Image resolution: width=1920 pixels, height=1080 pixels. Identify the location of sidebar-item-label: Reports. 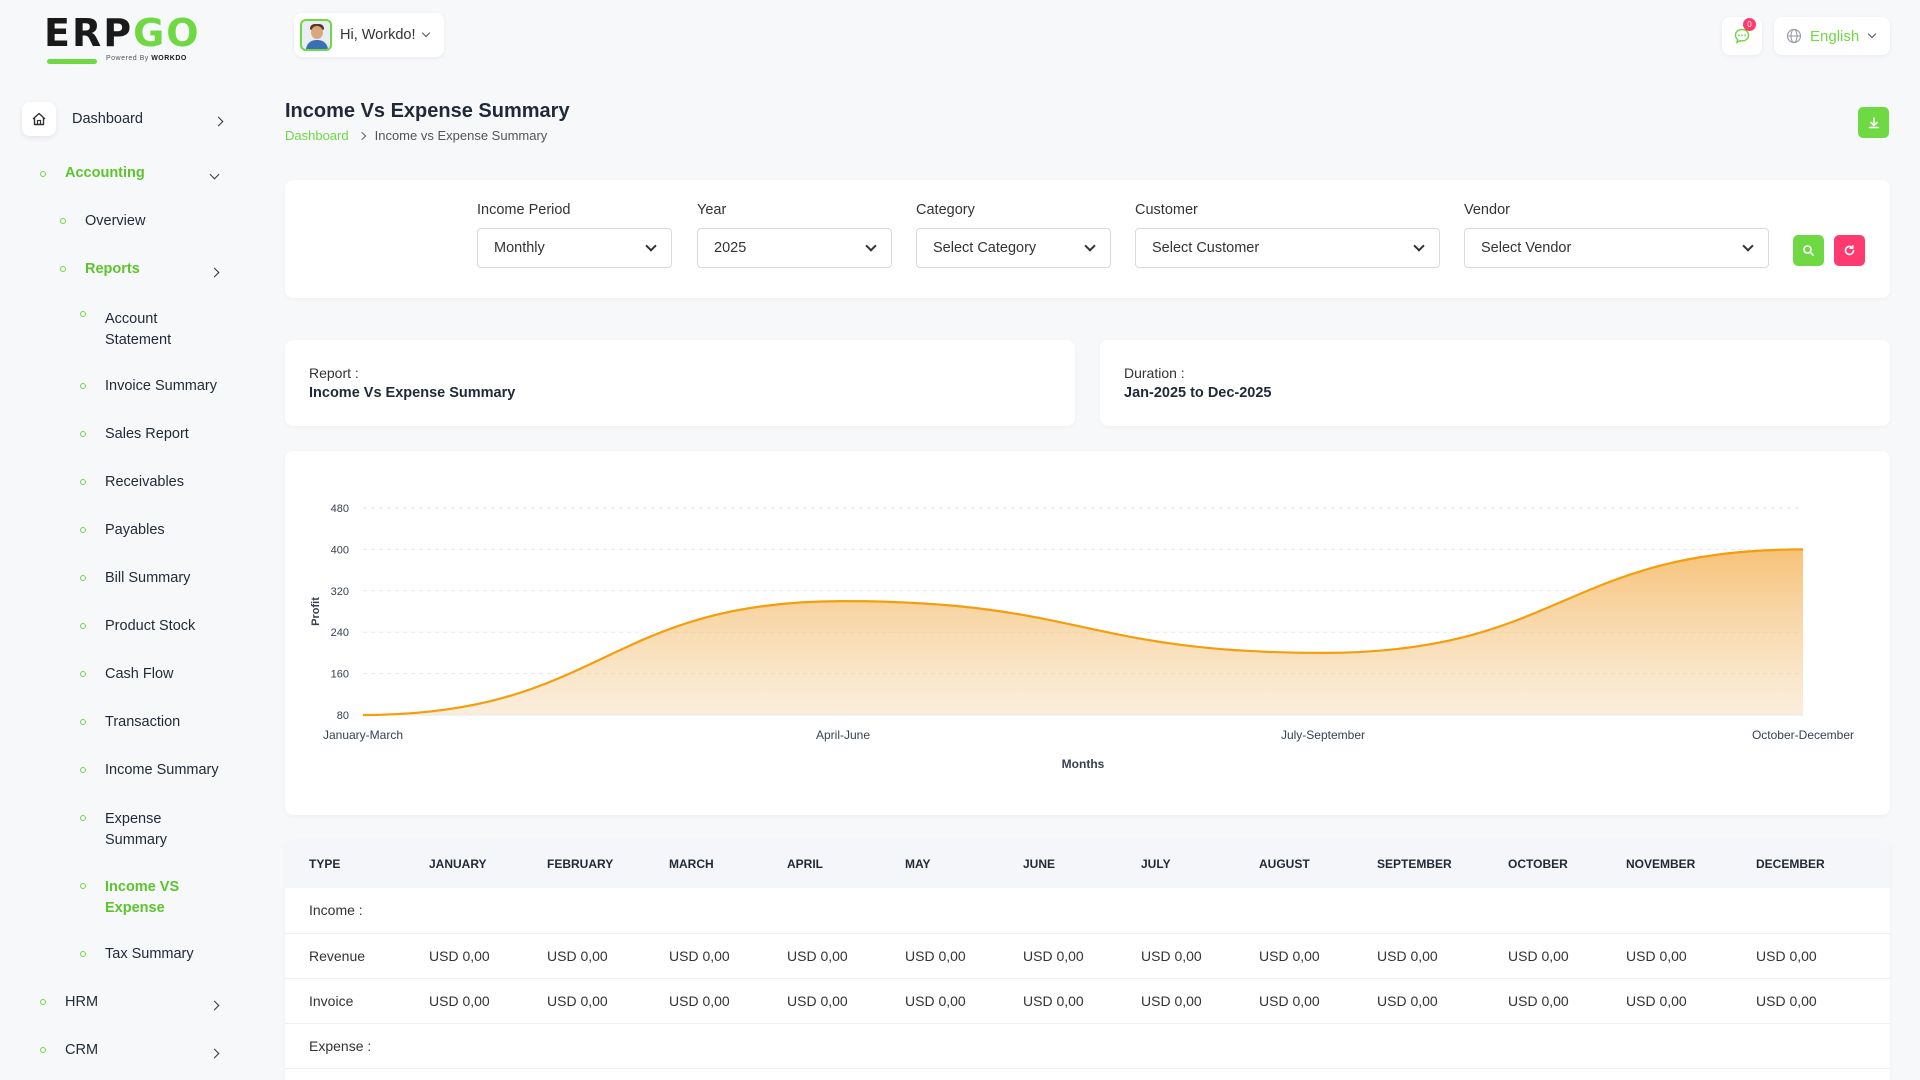
(112, 269).